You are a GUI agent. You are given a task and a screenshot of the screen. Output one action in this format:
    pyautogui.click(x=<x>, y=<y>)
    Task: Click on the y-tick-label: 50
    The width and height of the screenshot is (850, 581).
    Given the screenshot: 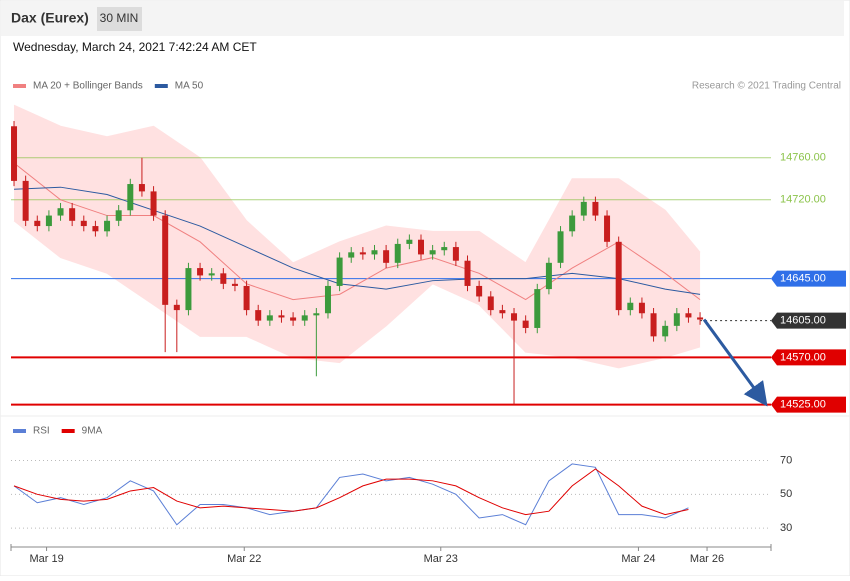 What is the action you would take?
    pyautogui.click(x=786, y=494)
    